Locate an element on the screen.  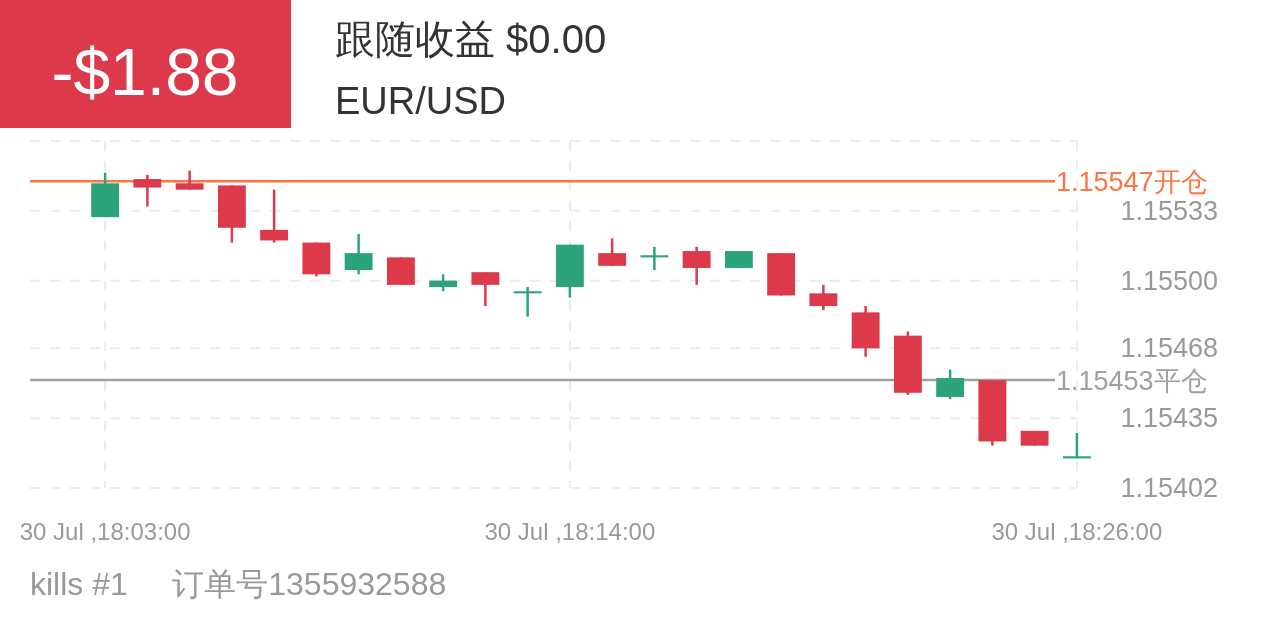
chart-subtitle: 跟随收益 $0.00 is located at coordinates (471, 39).